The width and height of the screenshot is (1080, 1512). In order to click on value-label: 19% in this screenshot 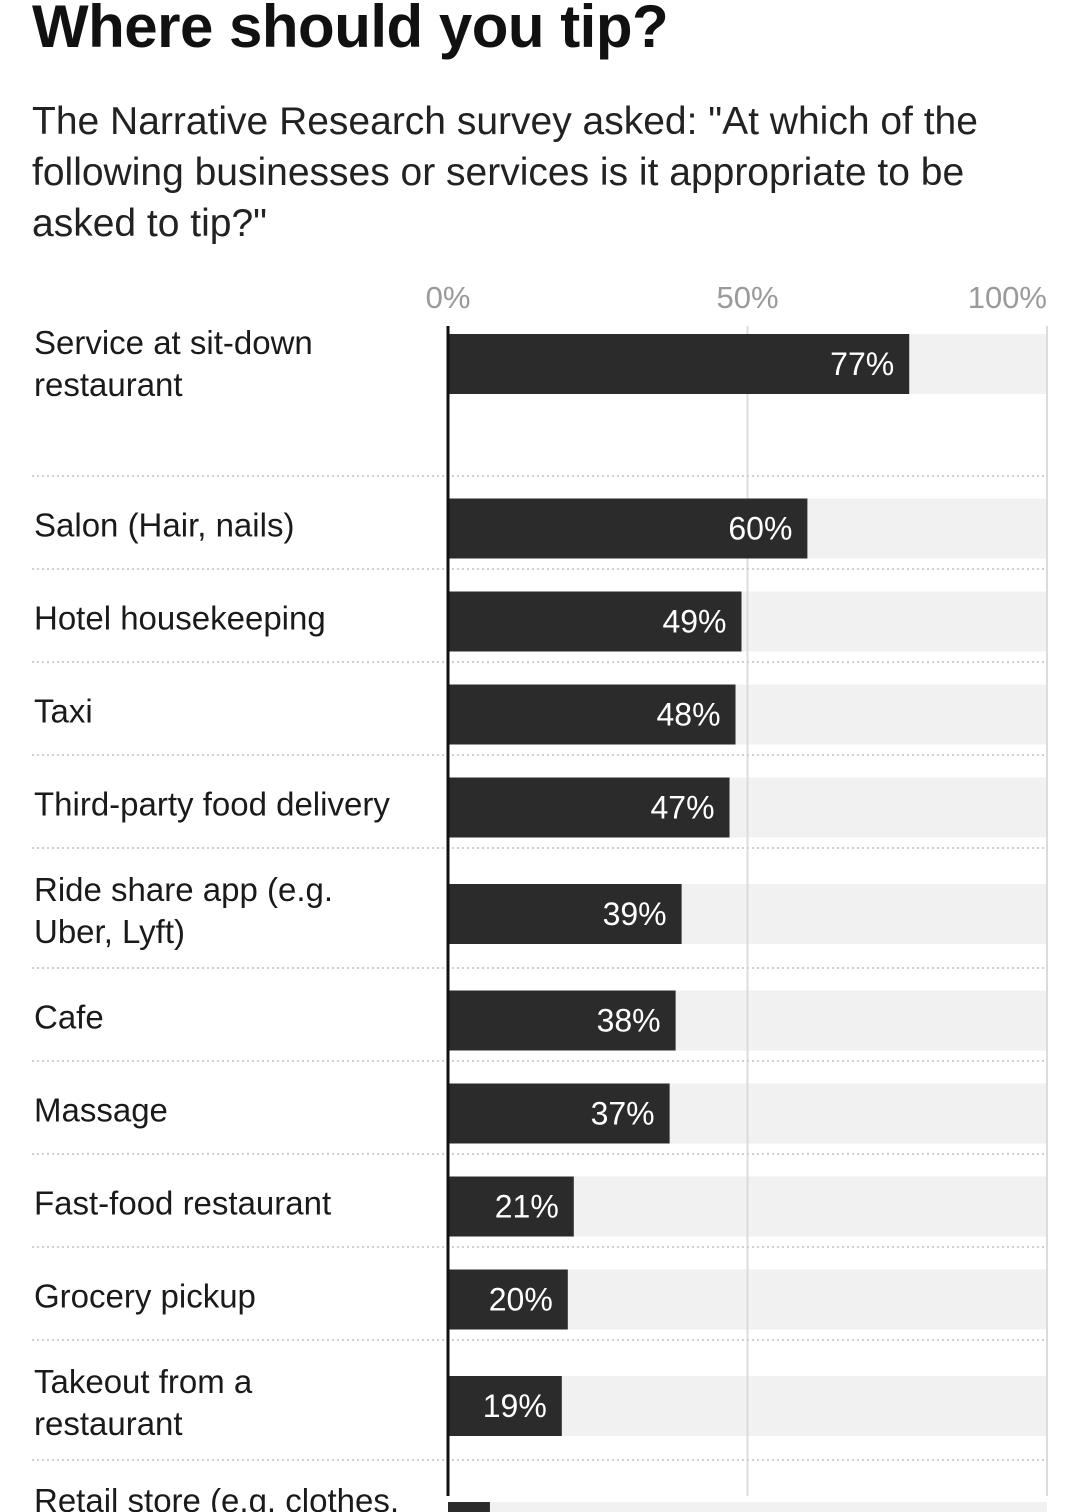, I will do `click(515, 1406)`.